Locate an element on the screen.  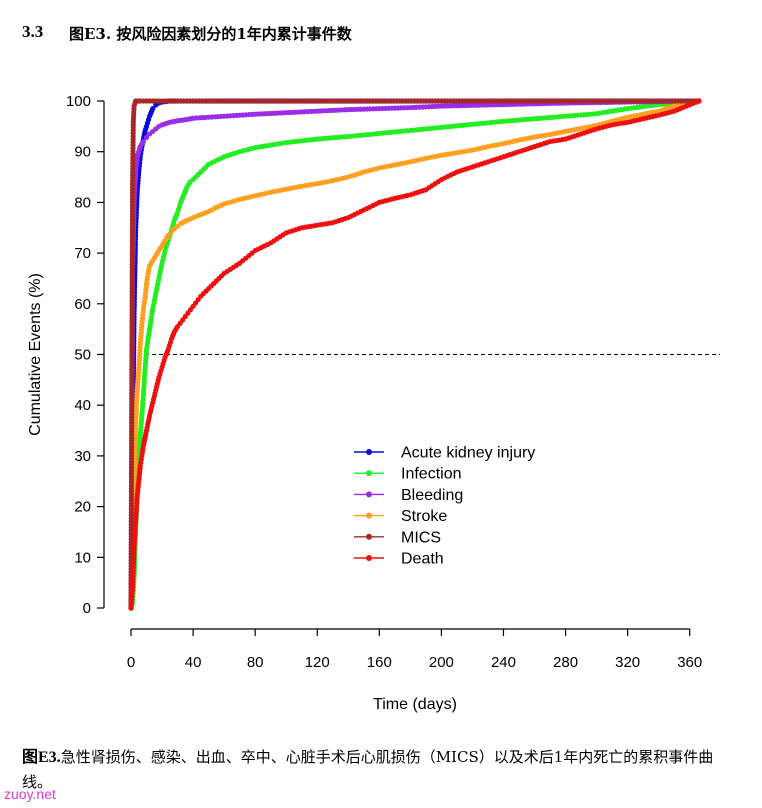
x-tick-label: 240 is located at coordinates (503, 662).